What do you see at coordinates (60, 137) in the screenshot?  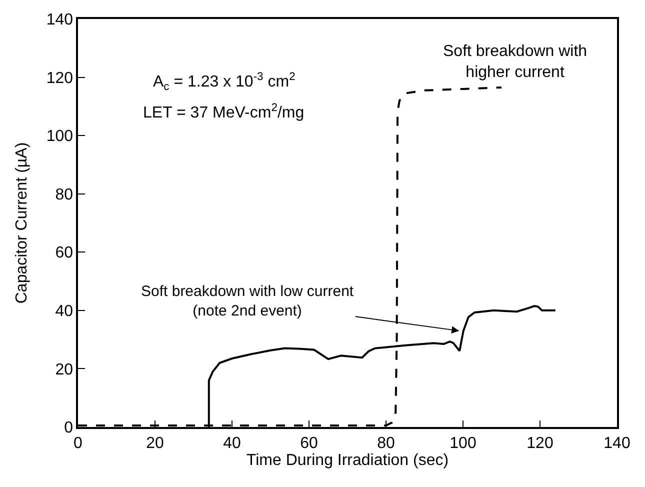 I see `y-tick-label: 100` at bounding box center [60, 137].